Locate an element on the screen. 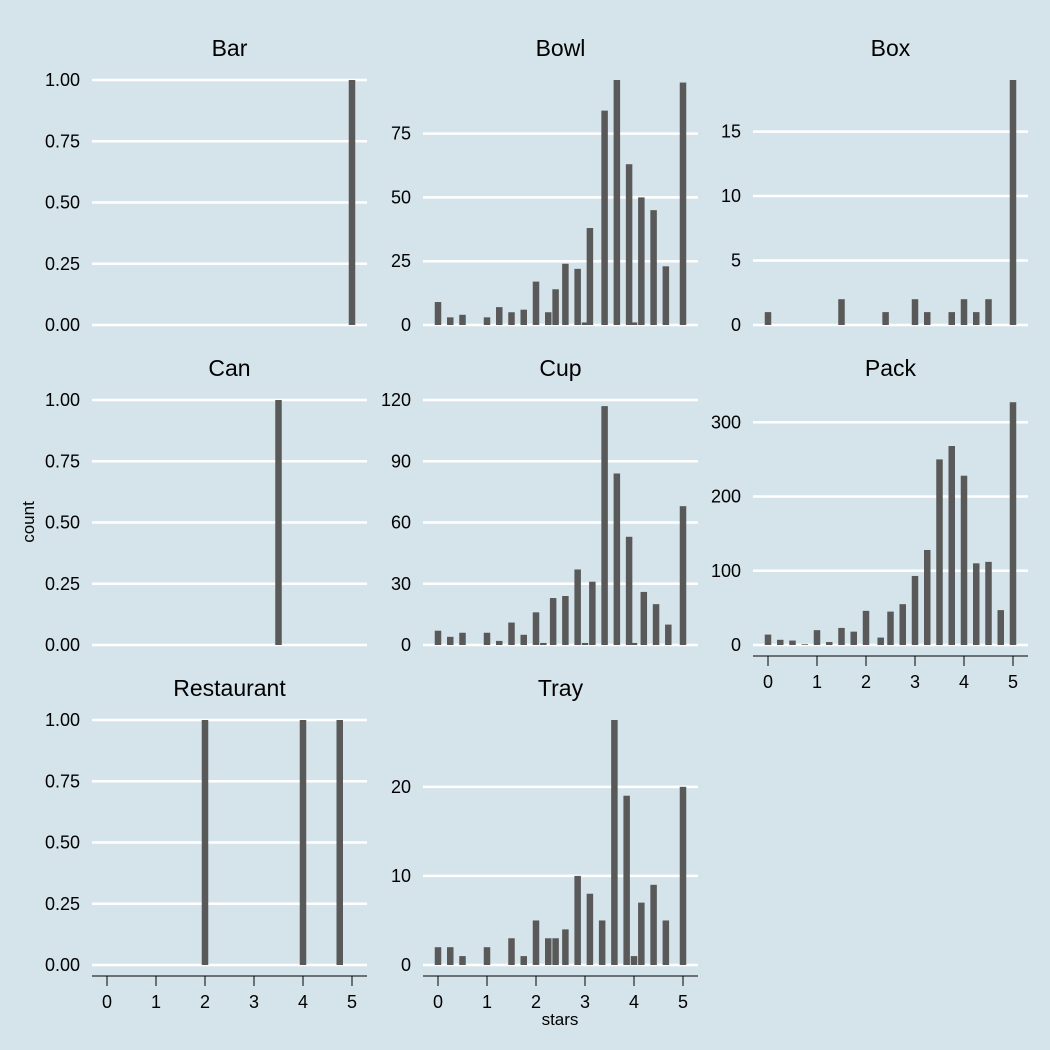 The image size is (1050, 1050). y-tick-label: 100 is located at coordinates (726, 571).